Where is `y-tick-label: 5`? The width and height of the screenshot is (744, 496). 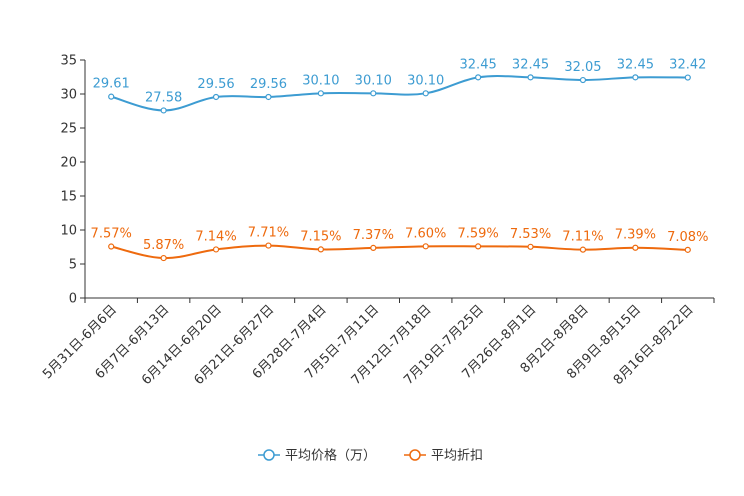 y-tick-label: 5 is located at coordinates (73, 265).